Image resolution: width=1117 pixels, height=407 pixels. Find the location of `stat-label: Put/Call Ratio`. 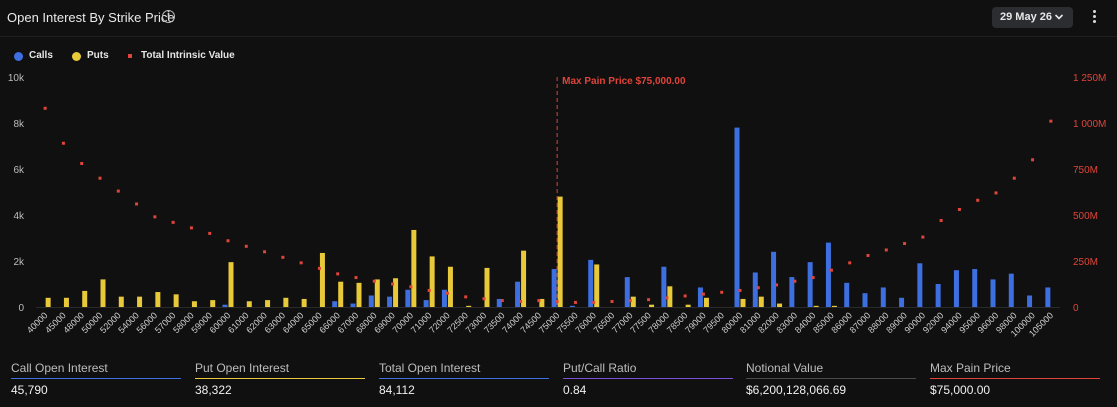

stat-label: Put/Call Ratio is located at coordinates (600, 368).